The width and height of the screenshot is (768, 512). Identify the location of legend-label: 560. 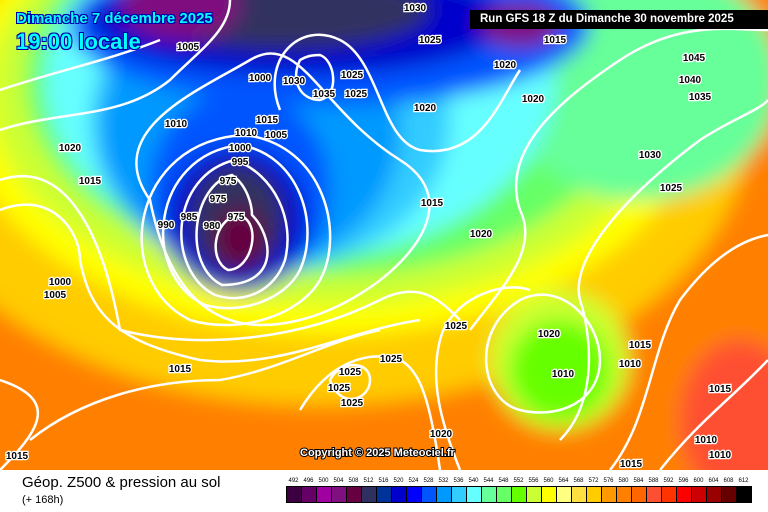
(548, 481).